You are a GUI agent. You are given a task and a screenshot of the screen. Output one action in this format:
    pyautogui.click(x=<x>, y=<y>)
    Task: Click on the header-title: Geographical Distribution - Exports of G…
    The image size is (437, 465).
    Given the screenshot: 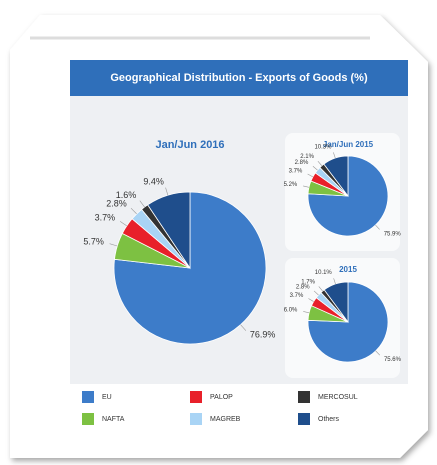 What is the action you would take?
    pyautogui.click(x=239, y=78)
    